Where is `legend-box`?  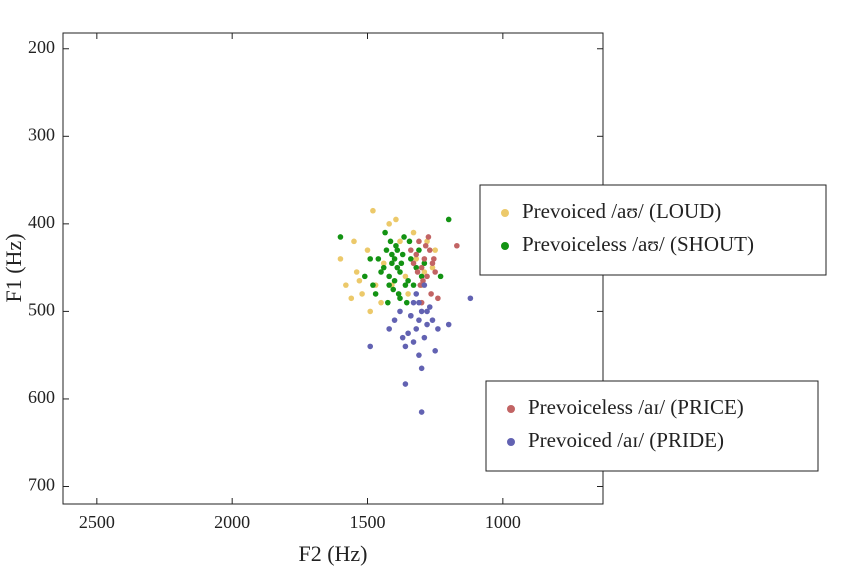 legend-box is located at coordinates (653, 230).